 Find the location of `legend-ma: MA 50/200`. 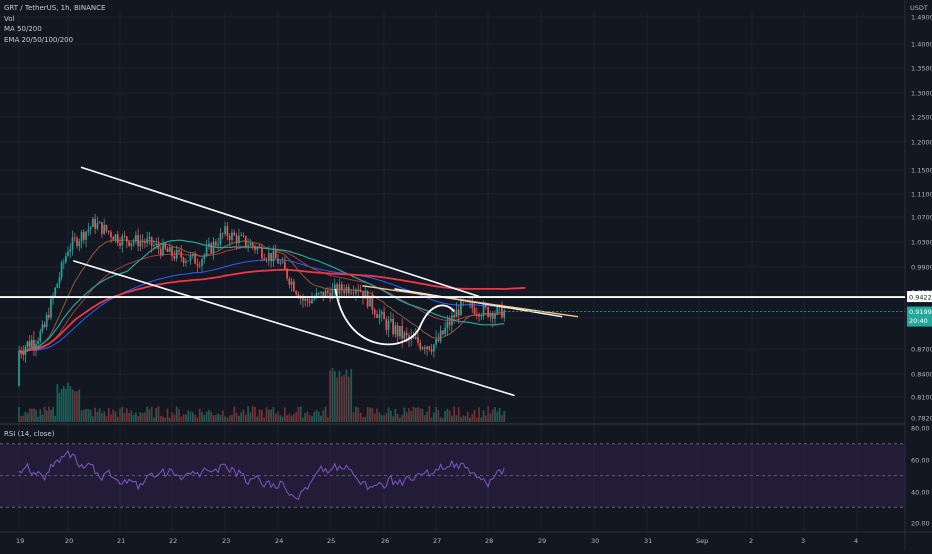

legend-ma: MA 50/200 is located at coordinates (23, 29).